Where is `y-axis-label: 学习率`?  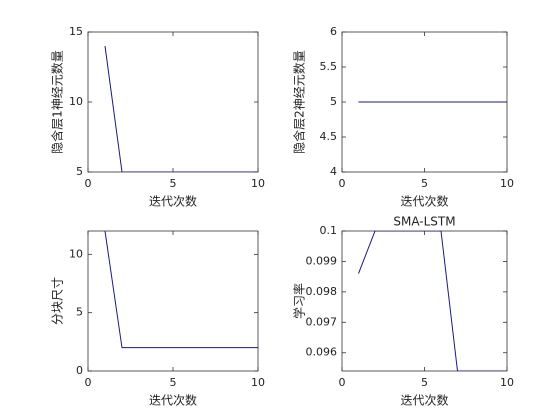 y-axis-label: 学习率 is located at coordinates (299, 301).